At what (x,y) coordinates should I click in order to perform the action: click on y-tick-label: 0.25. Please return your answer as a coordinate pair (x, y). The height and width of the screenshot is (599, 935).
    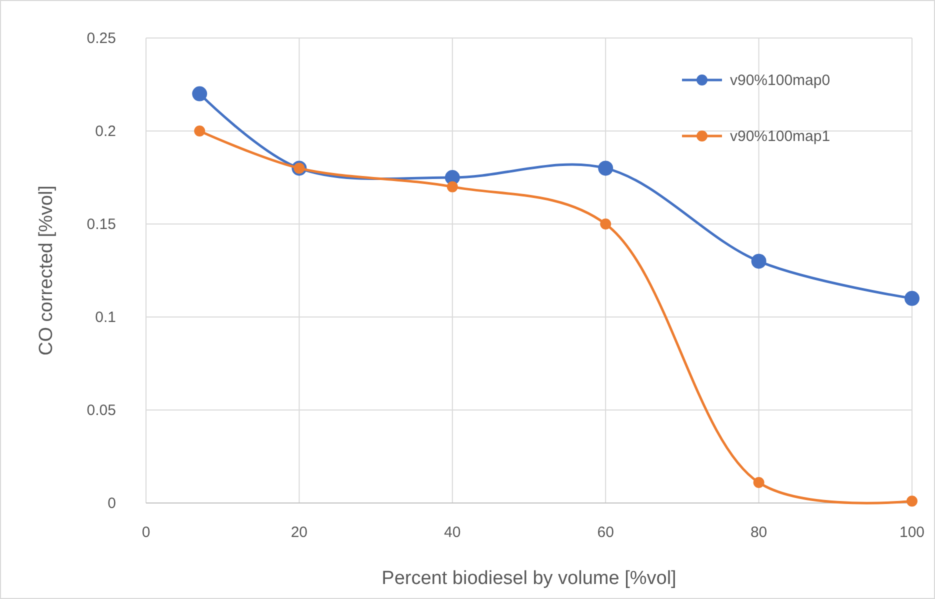
    Looking at the image, I should click on (101, 38).